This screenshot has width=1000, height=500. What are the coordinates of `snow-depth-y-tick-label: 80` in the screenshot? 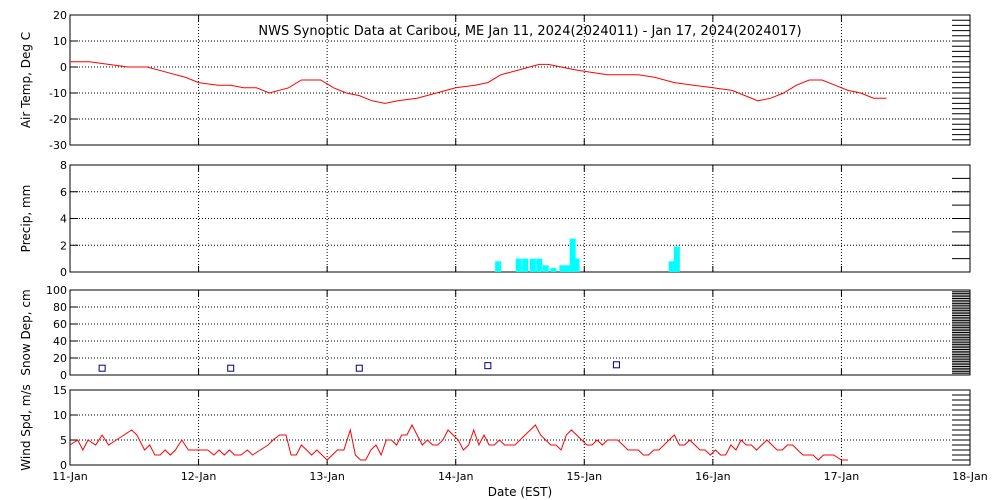 It's located at (60, 307).